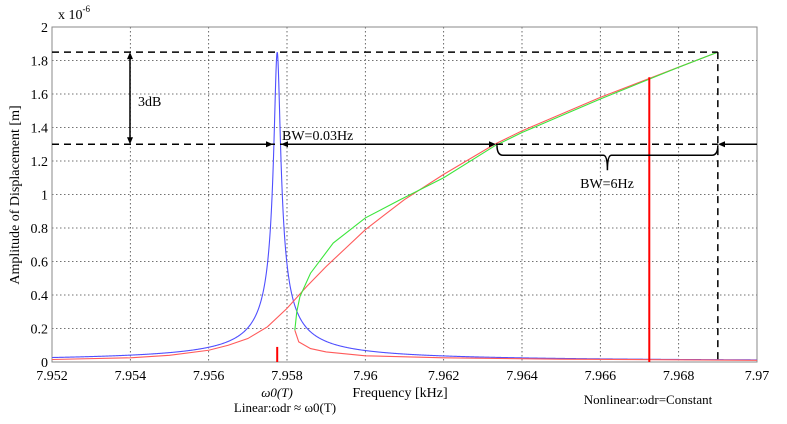 The width and height of the screenshot is (787, 424). Describe the element at coordinates (522, 376) in the screenshot. I see `x-tick-label: 7.964` at that location.